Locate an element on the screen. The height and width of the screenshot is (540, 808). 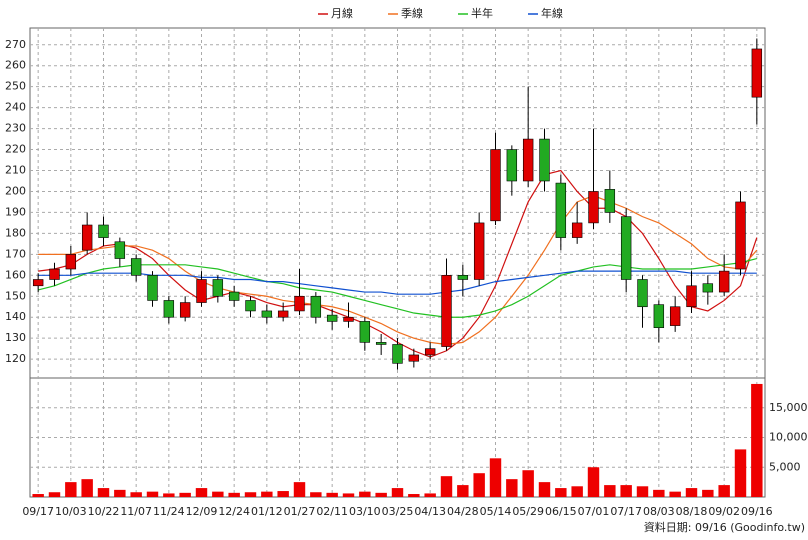
legend-label: 月線 is located at coordinates (342, 13).